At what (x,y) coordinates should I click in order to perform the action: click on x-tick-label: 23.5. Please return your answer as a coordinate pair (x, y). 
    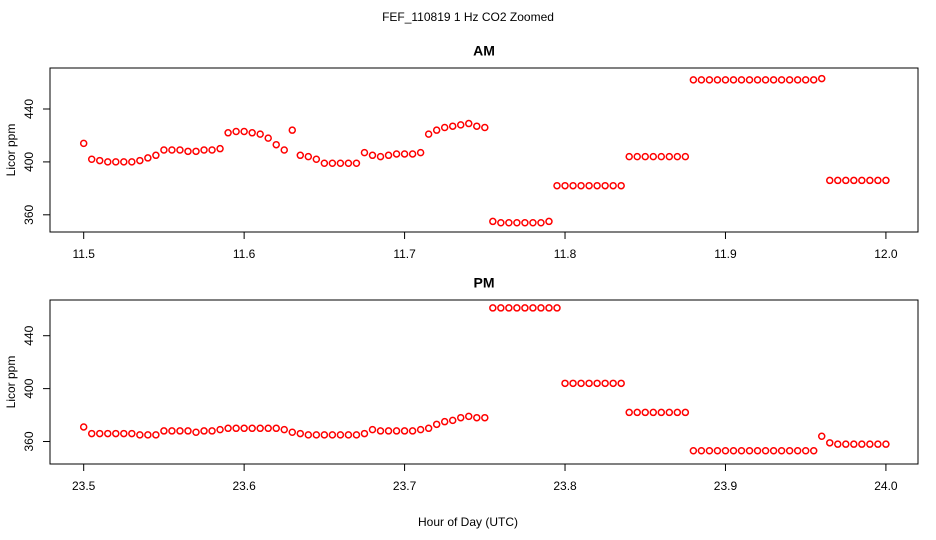
    Looking at the image, I should click on (84, 486).